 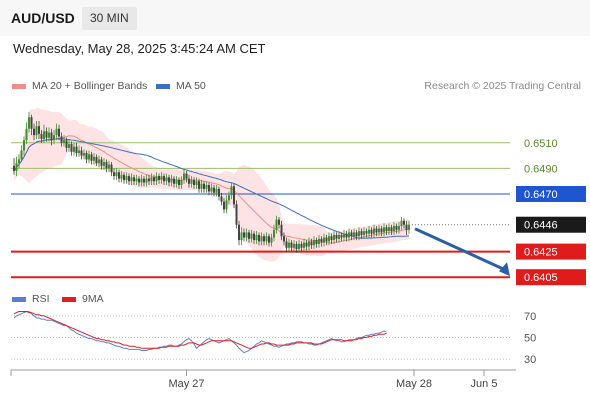 I want to click on symbol-title: AUD/USD, so click(x=43, y=18).